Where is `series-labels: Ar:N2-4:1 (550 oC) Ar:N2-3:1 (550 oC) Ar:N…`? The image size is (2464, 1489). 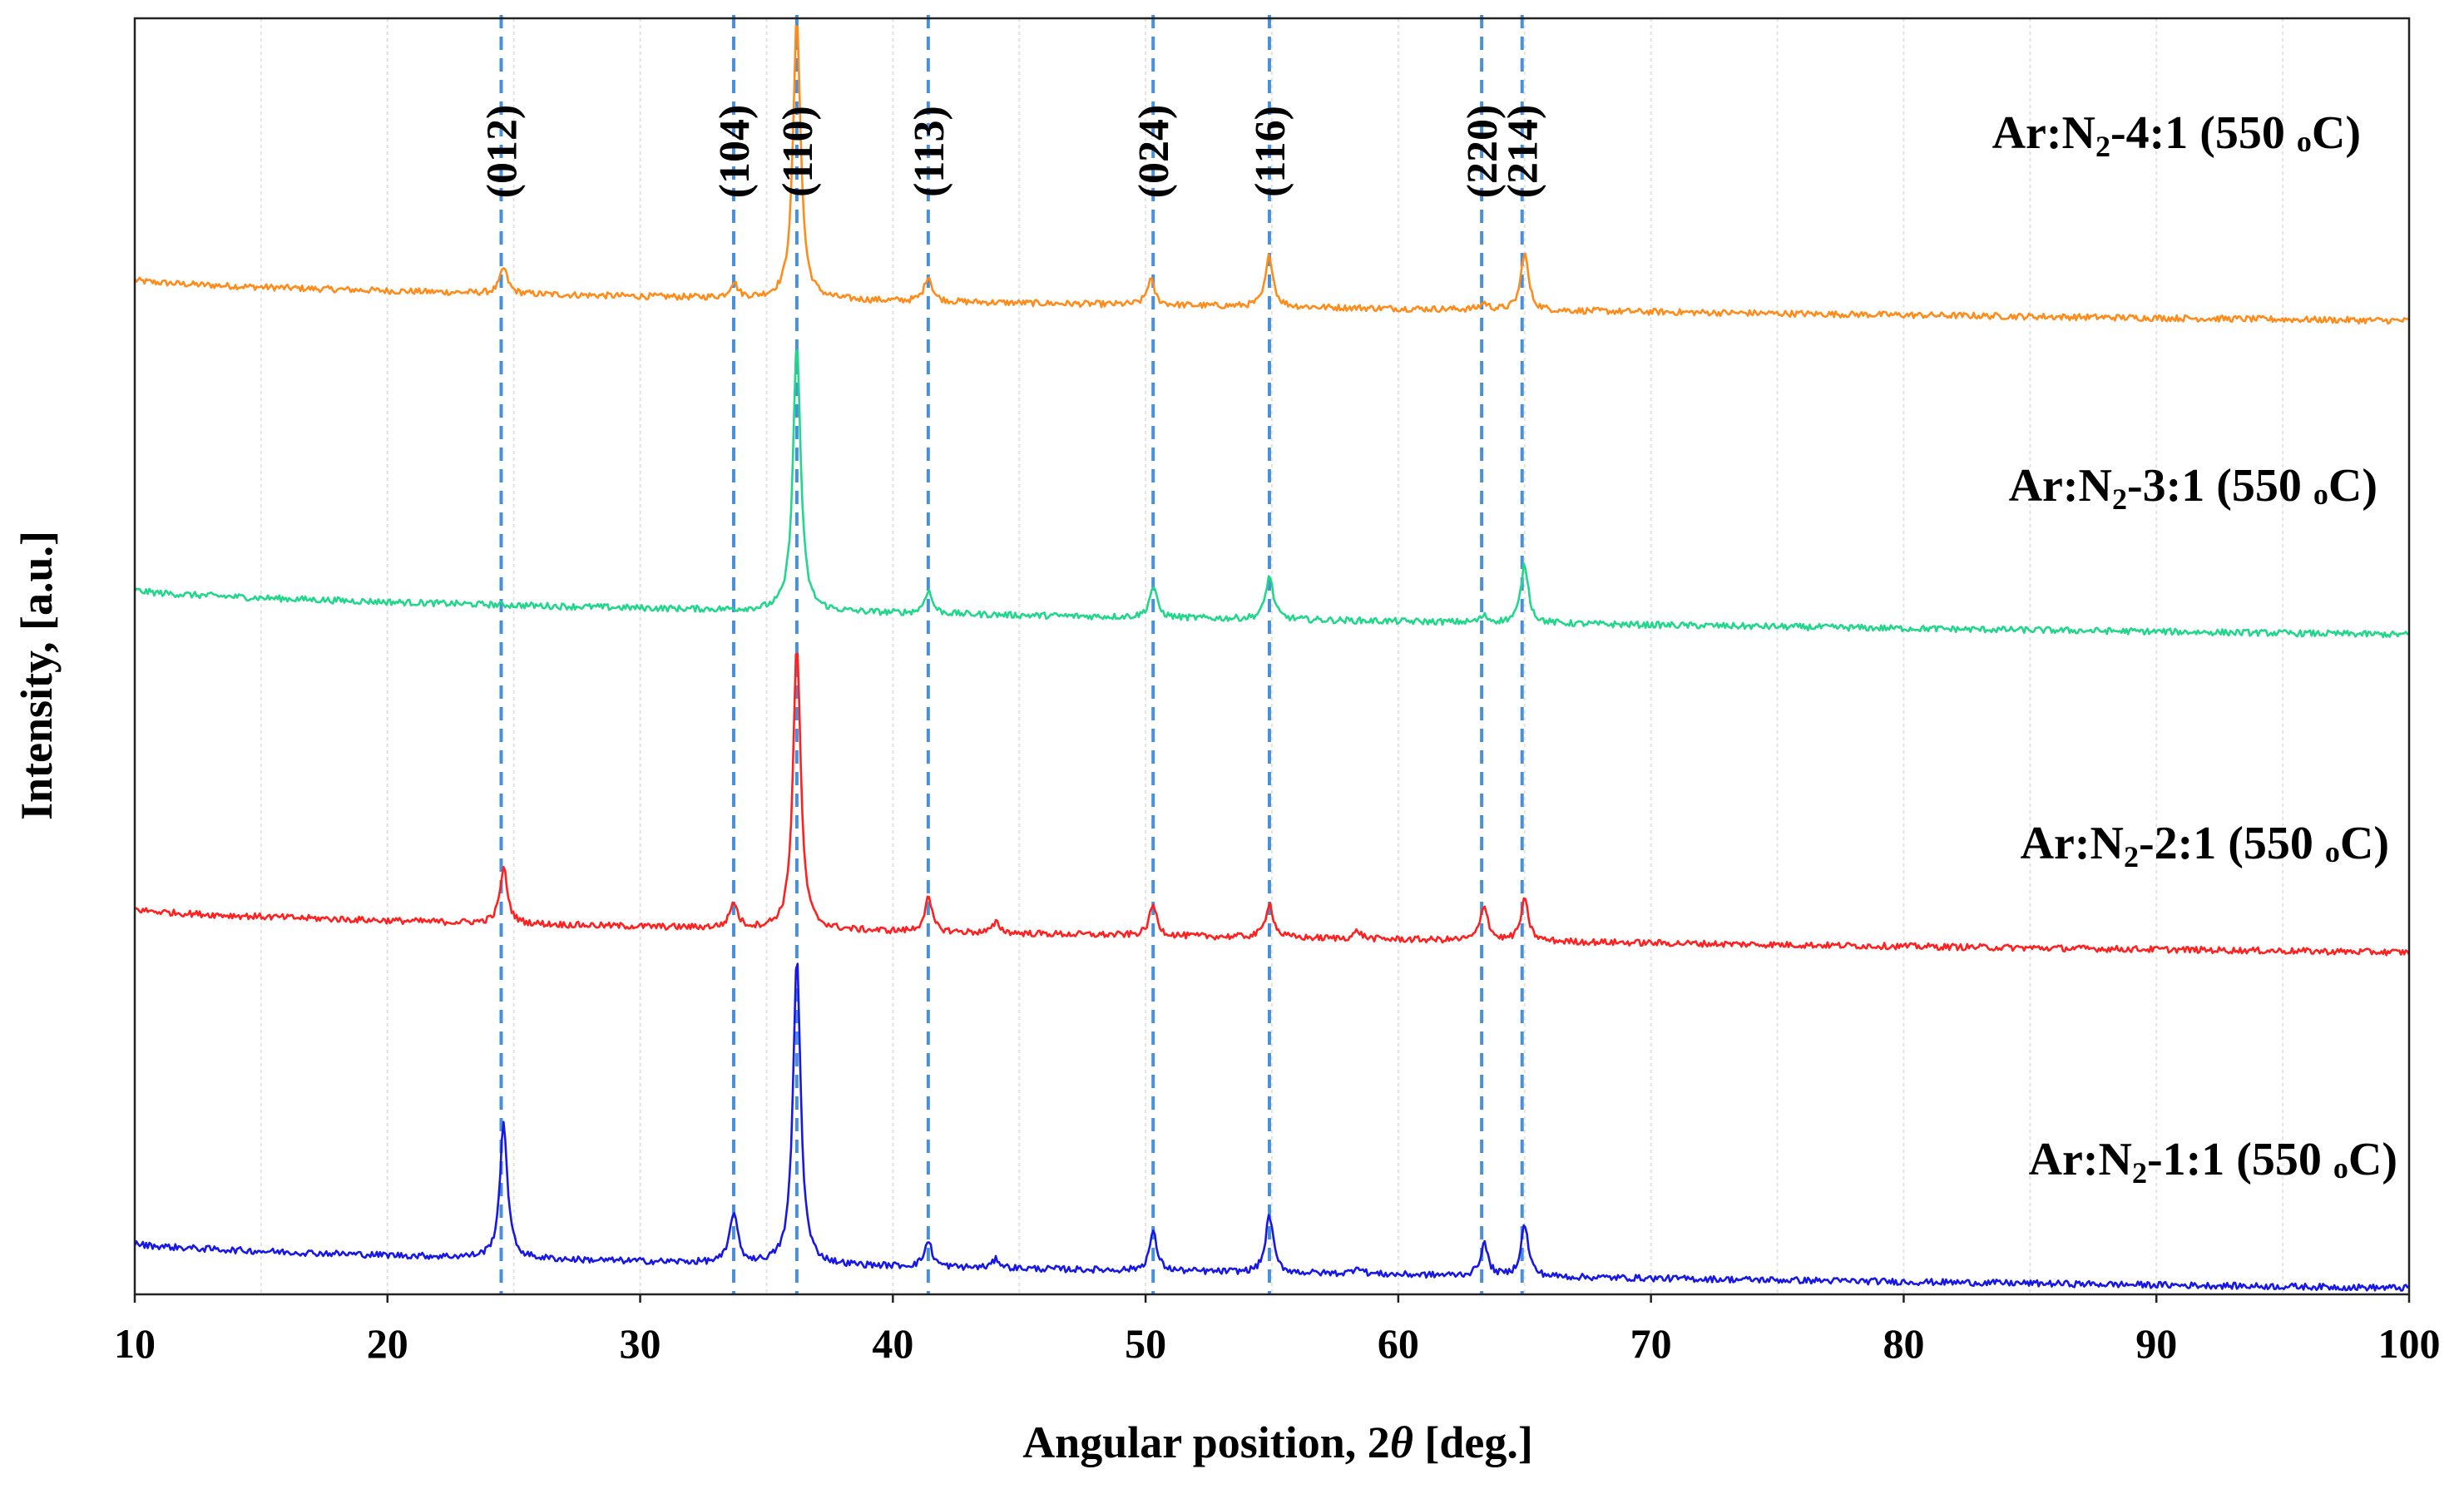
series-labels: Ar:N2-4:1 (550 oC) Ar:N2-3:1 (550 oC) Ar:N… is located at coordinates (2194, 648).